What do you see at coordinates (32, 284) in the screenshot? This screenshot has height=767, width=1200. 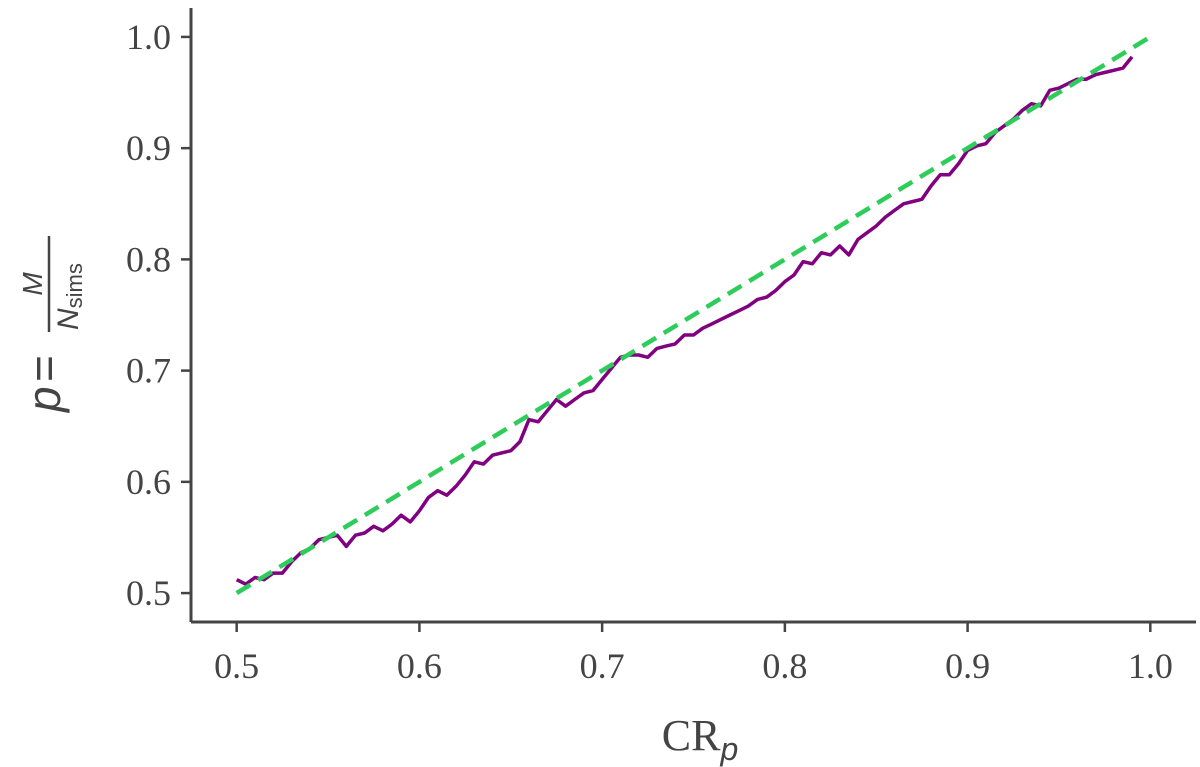 I see `y-axis-label-numerator: M` at bounding box center [32, 284].